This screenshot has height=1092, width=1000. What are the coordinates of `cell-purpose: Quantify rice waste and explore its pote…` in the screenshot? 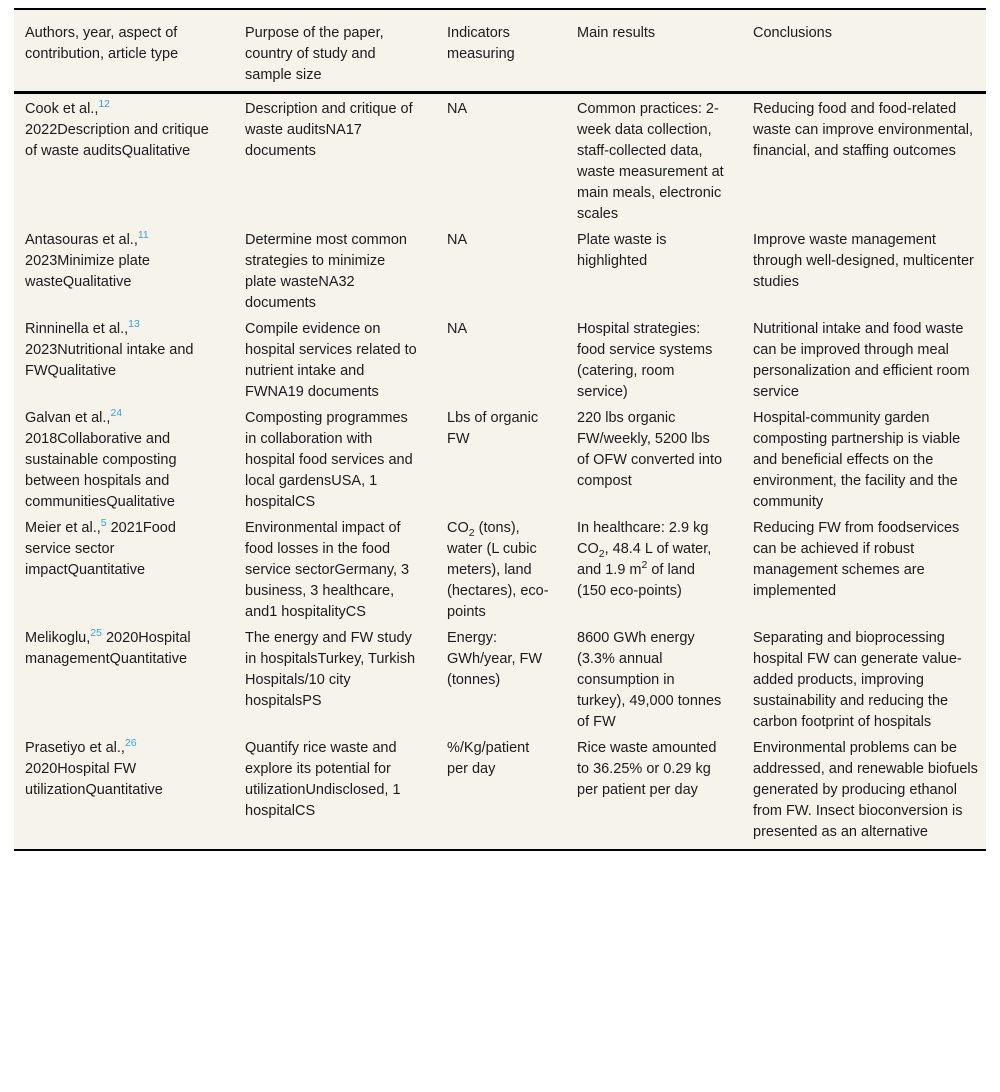 It's located at (323, 779).